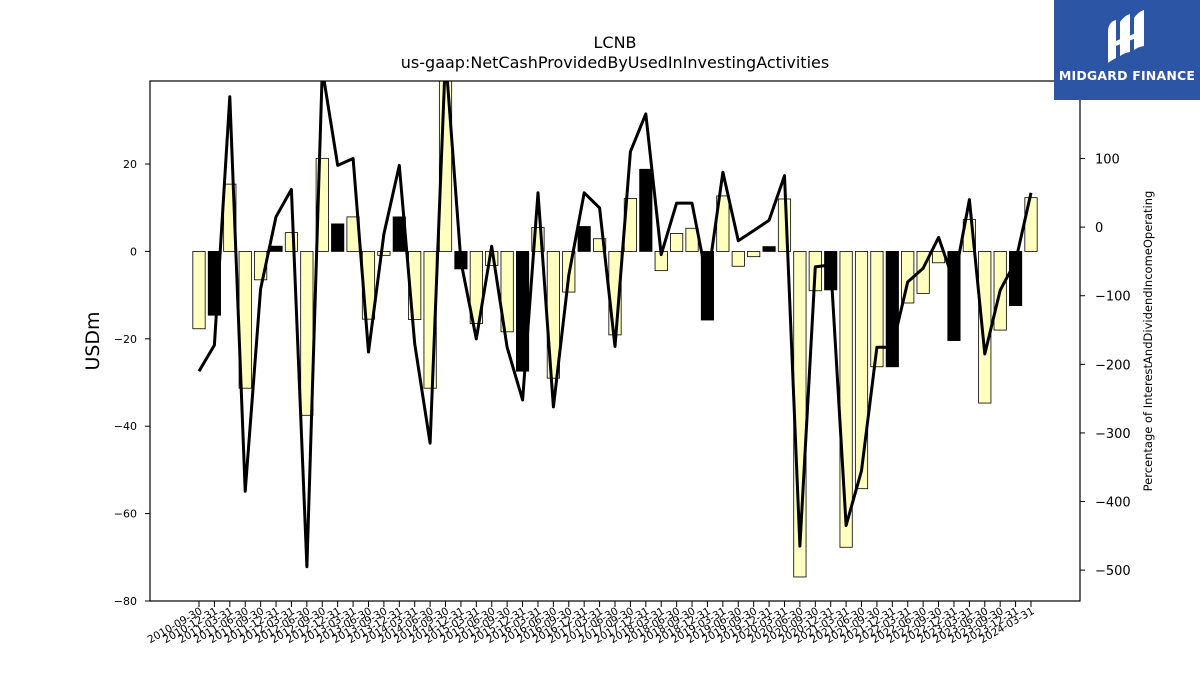 The image size is (1200, 675). I want to click on y-tick-label: −80, so click(125, 601).